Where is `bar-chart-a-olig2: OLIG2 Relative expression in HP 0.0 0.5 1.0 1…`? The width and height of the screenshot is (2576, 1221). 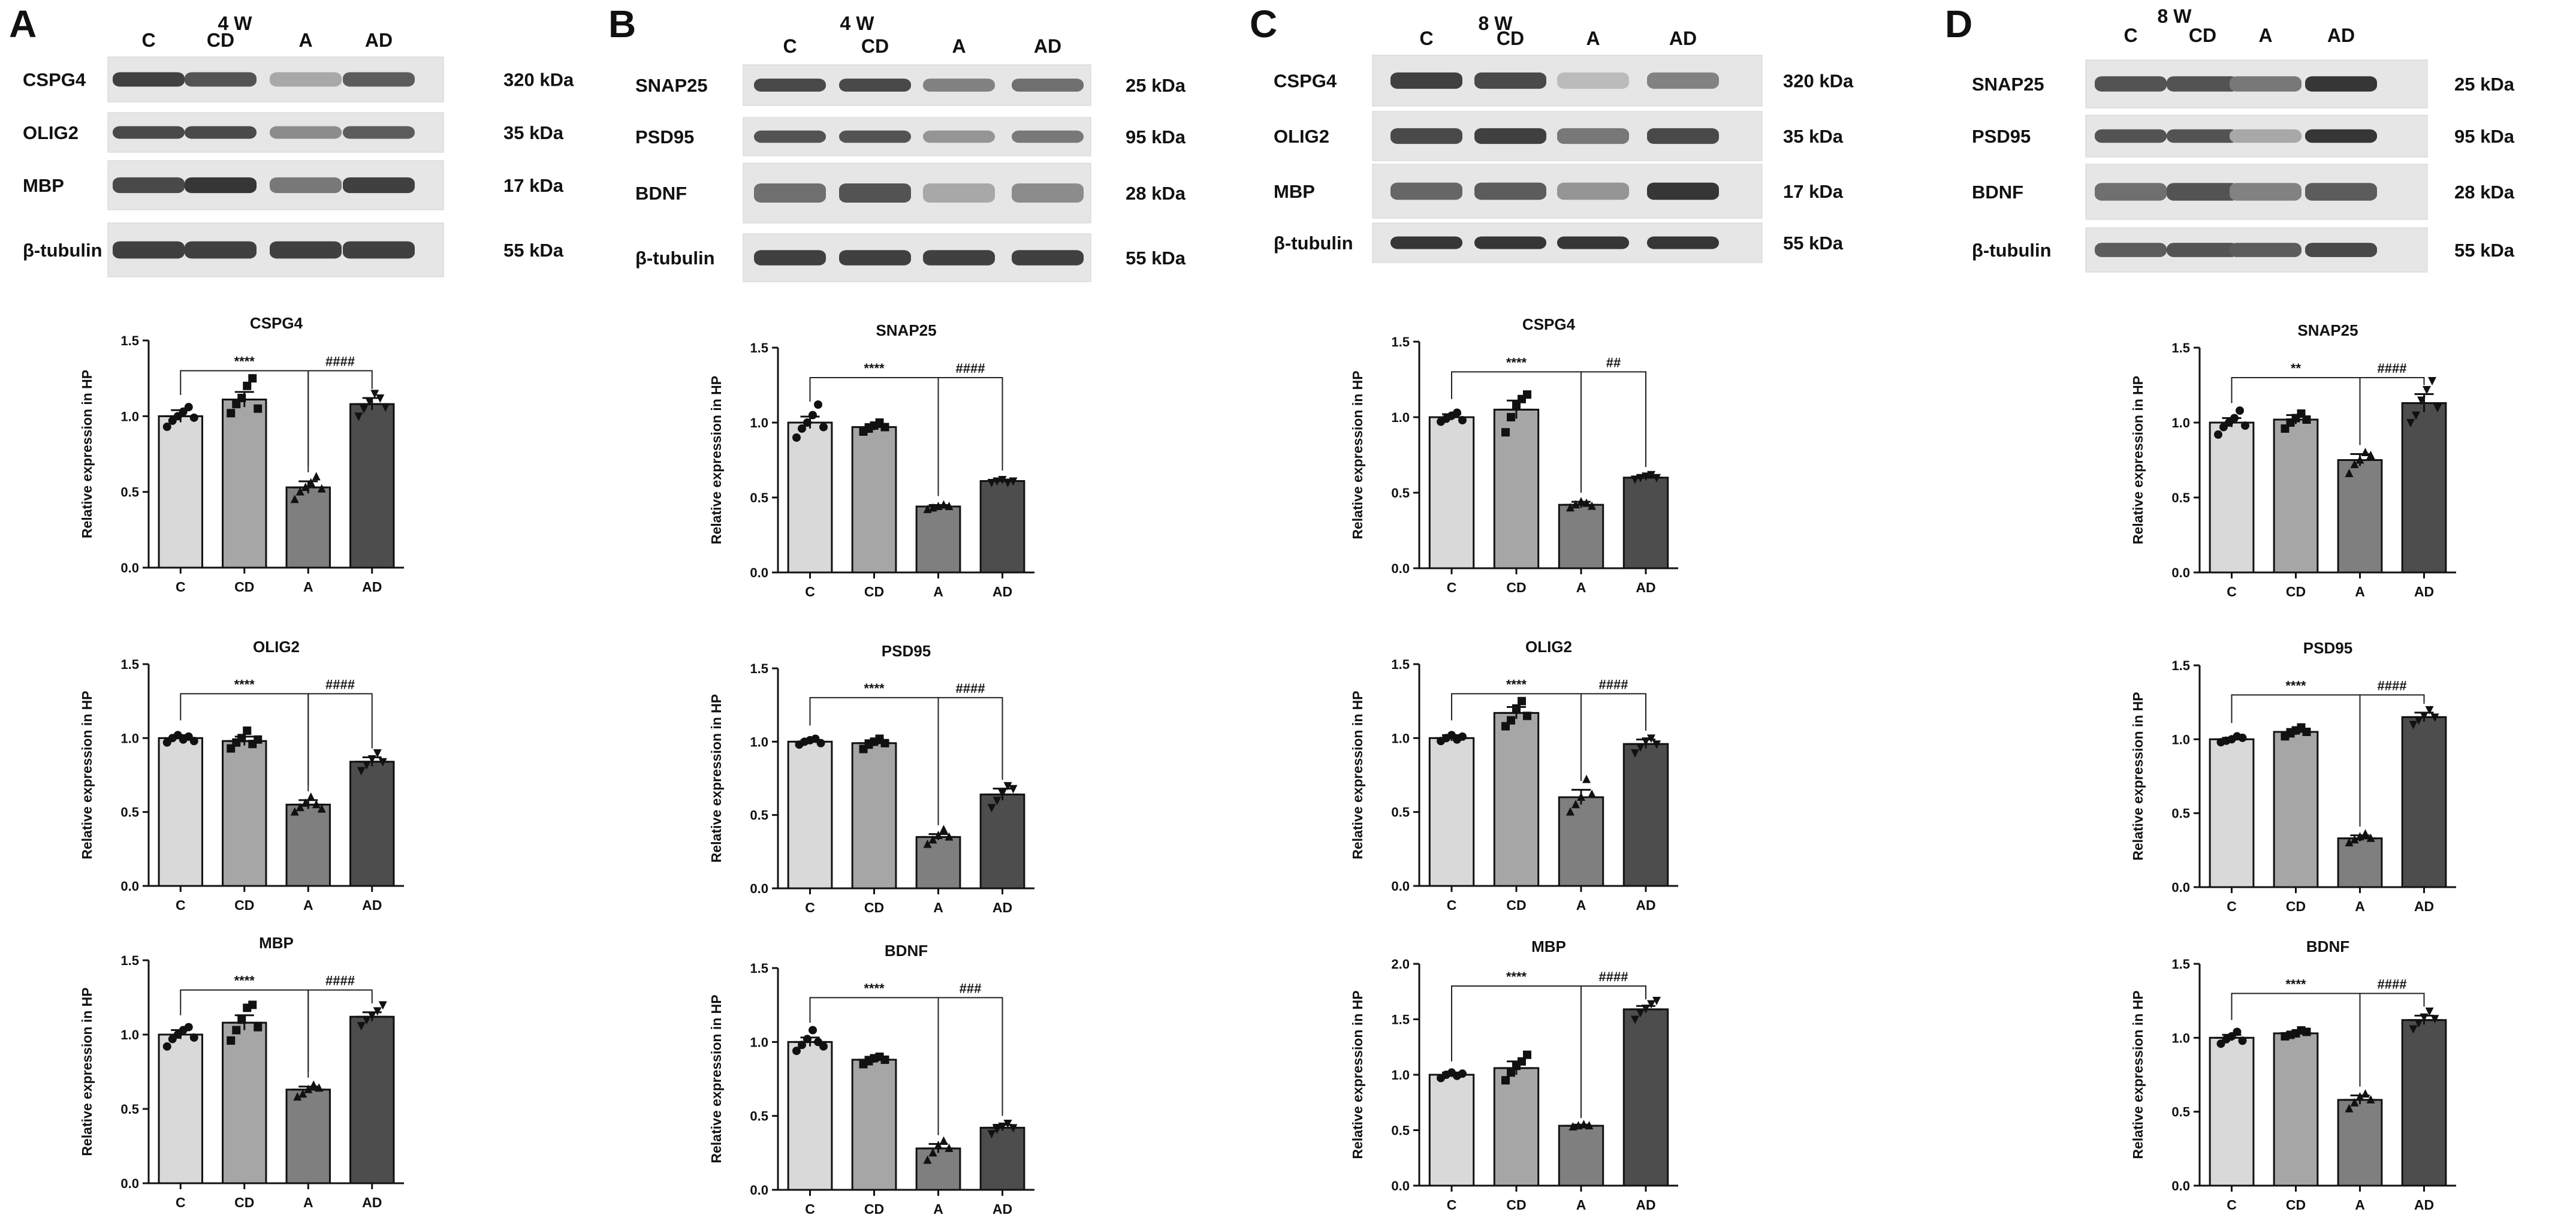
bar-chart-a-olig2: OLIG2 Relative expression in HP 0.0 0.5 1.0 1… is located at coordinates (242, 775).